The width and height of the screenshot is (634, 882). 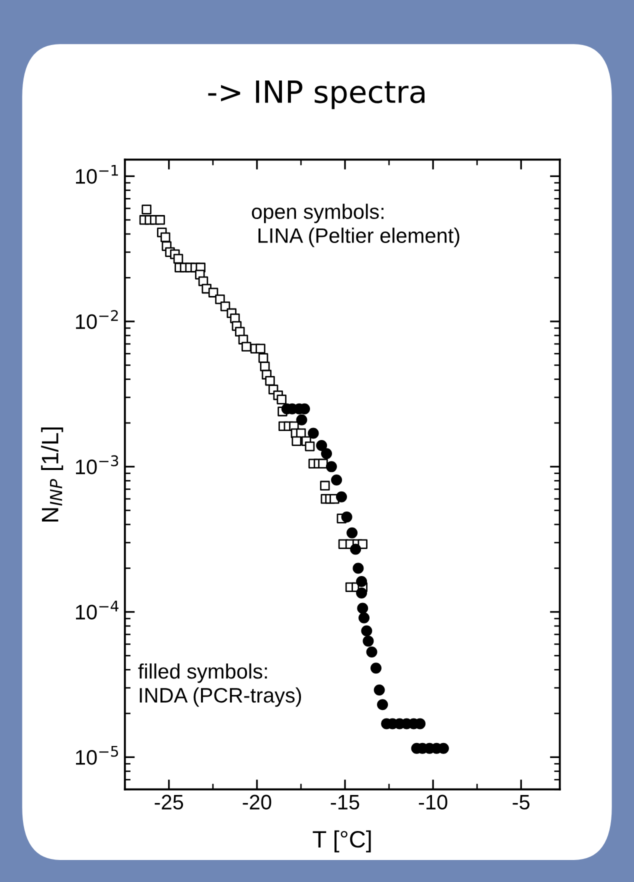 What do you see at coordinates (433, 802) in the screenshot?
I see `x-tick-label: -10` at bounding box center [433, 802].